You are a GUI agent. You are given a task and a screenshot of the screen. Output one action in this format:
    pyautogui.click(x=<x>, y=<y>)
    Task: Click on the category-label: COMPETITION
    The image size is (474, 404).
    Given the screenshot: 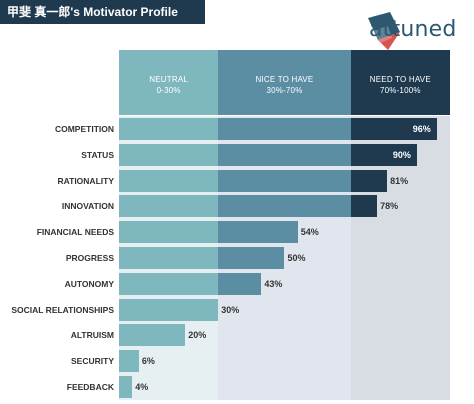 What is the action you would take?
    pyautogui.click(x=84, y=128)
    